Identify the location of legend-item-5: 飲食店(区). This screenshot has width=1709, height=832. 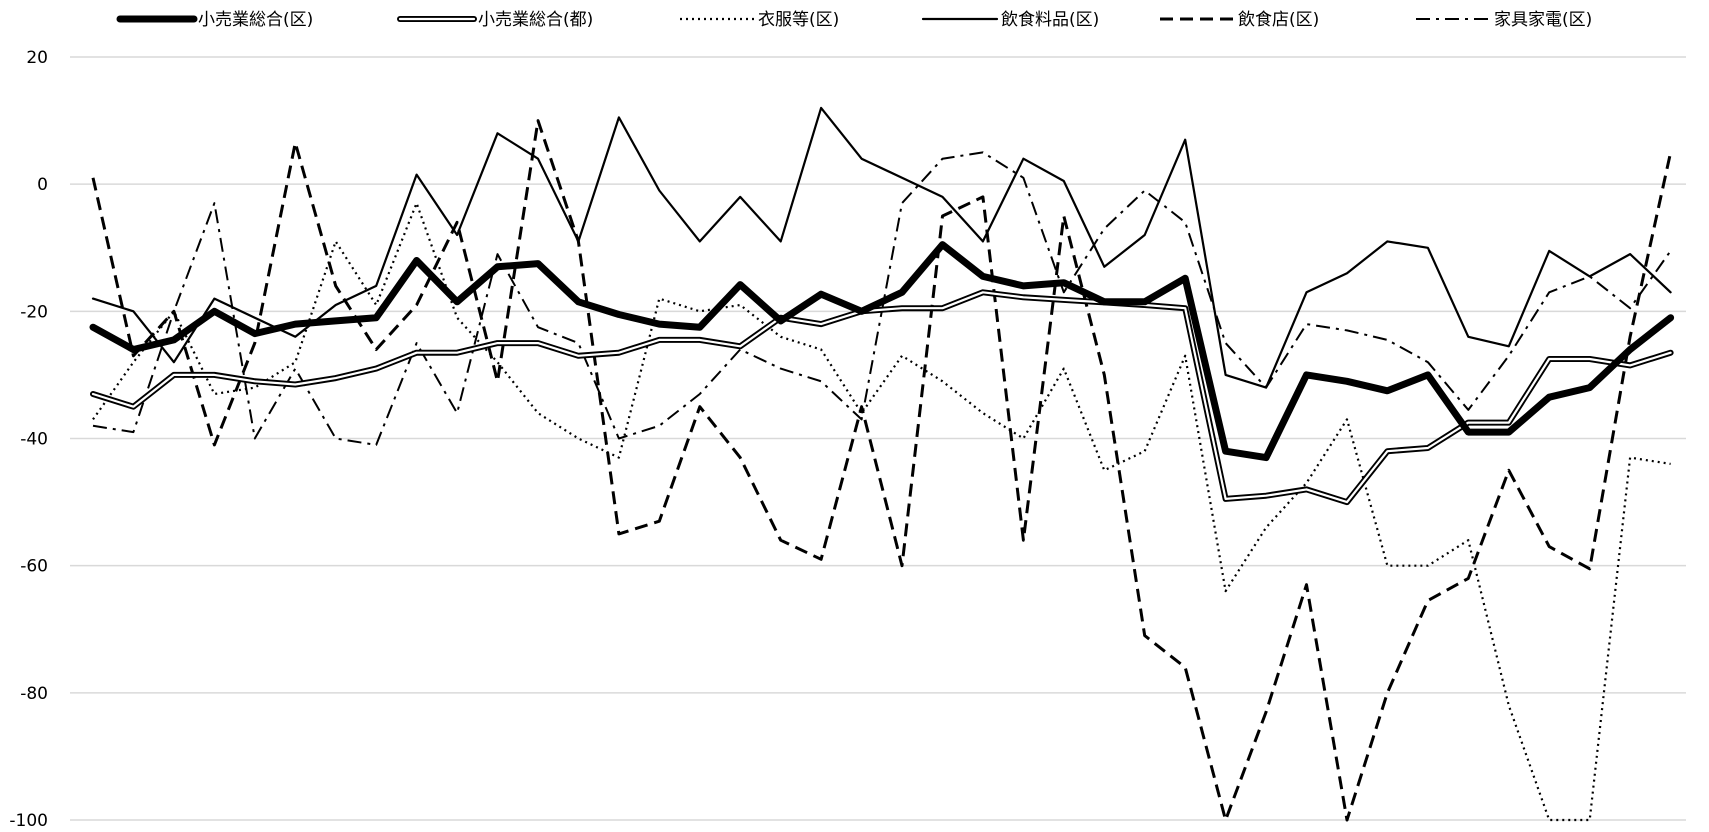
(1239, 20).